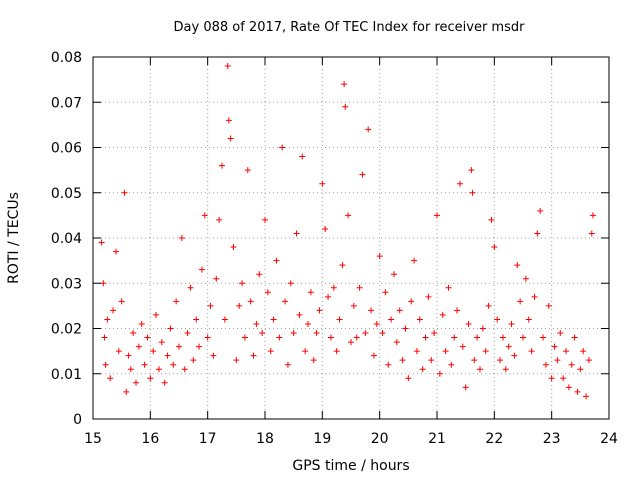  What do you see at coordinates (351, 439) in the screenshot?
I see `x-tick-labels: 15 16 17 18 19 20 21 22 23 24` at bounding box center [351, 439].